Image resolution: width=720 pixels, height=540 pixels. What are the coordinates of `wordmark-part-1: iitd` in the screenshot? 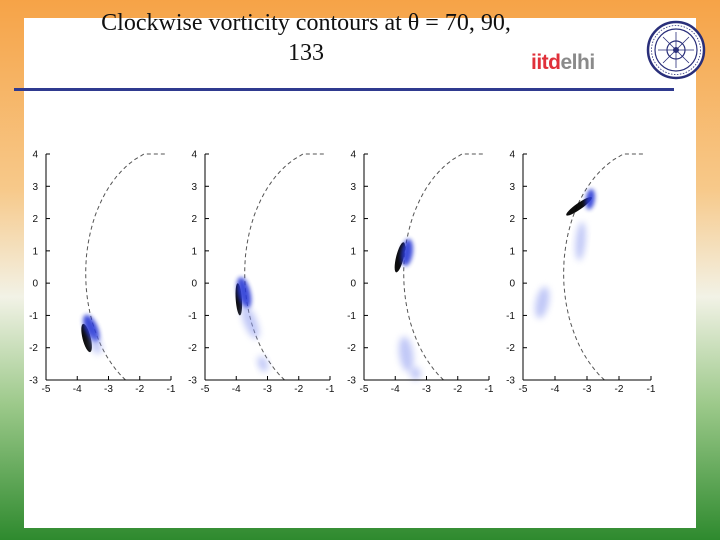 It's located at (546, 62).